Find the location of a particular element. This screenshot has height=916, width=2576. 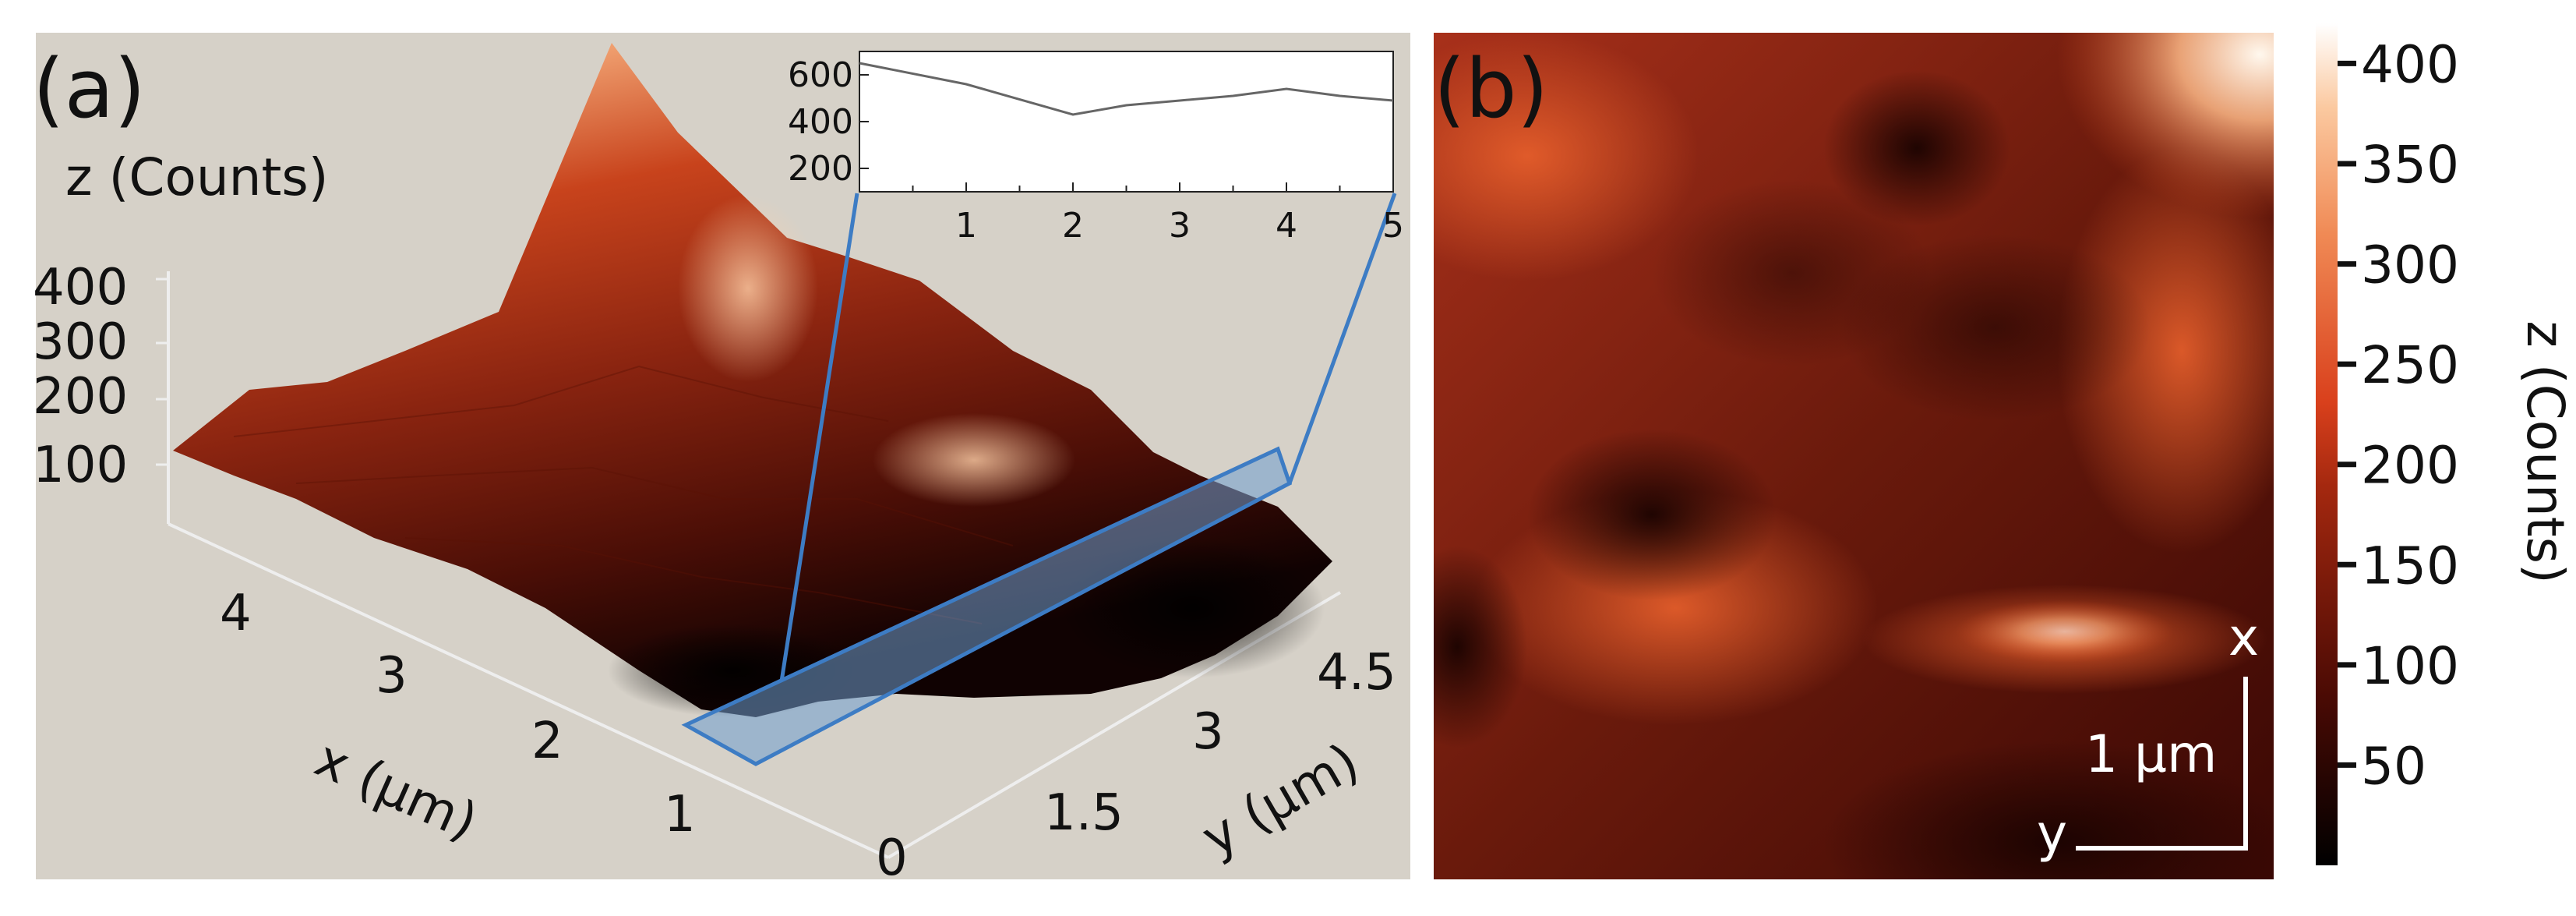

colorbar-tick-label: 200 is located at coordinates (2410, 466).